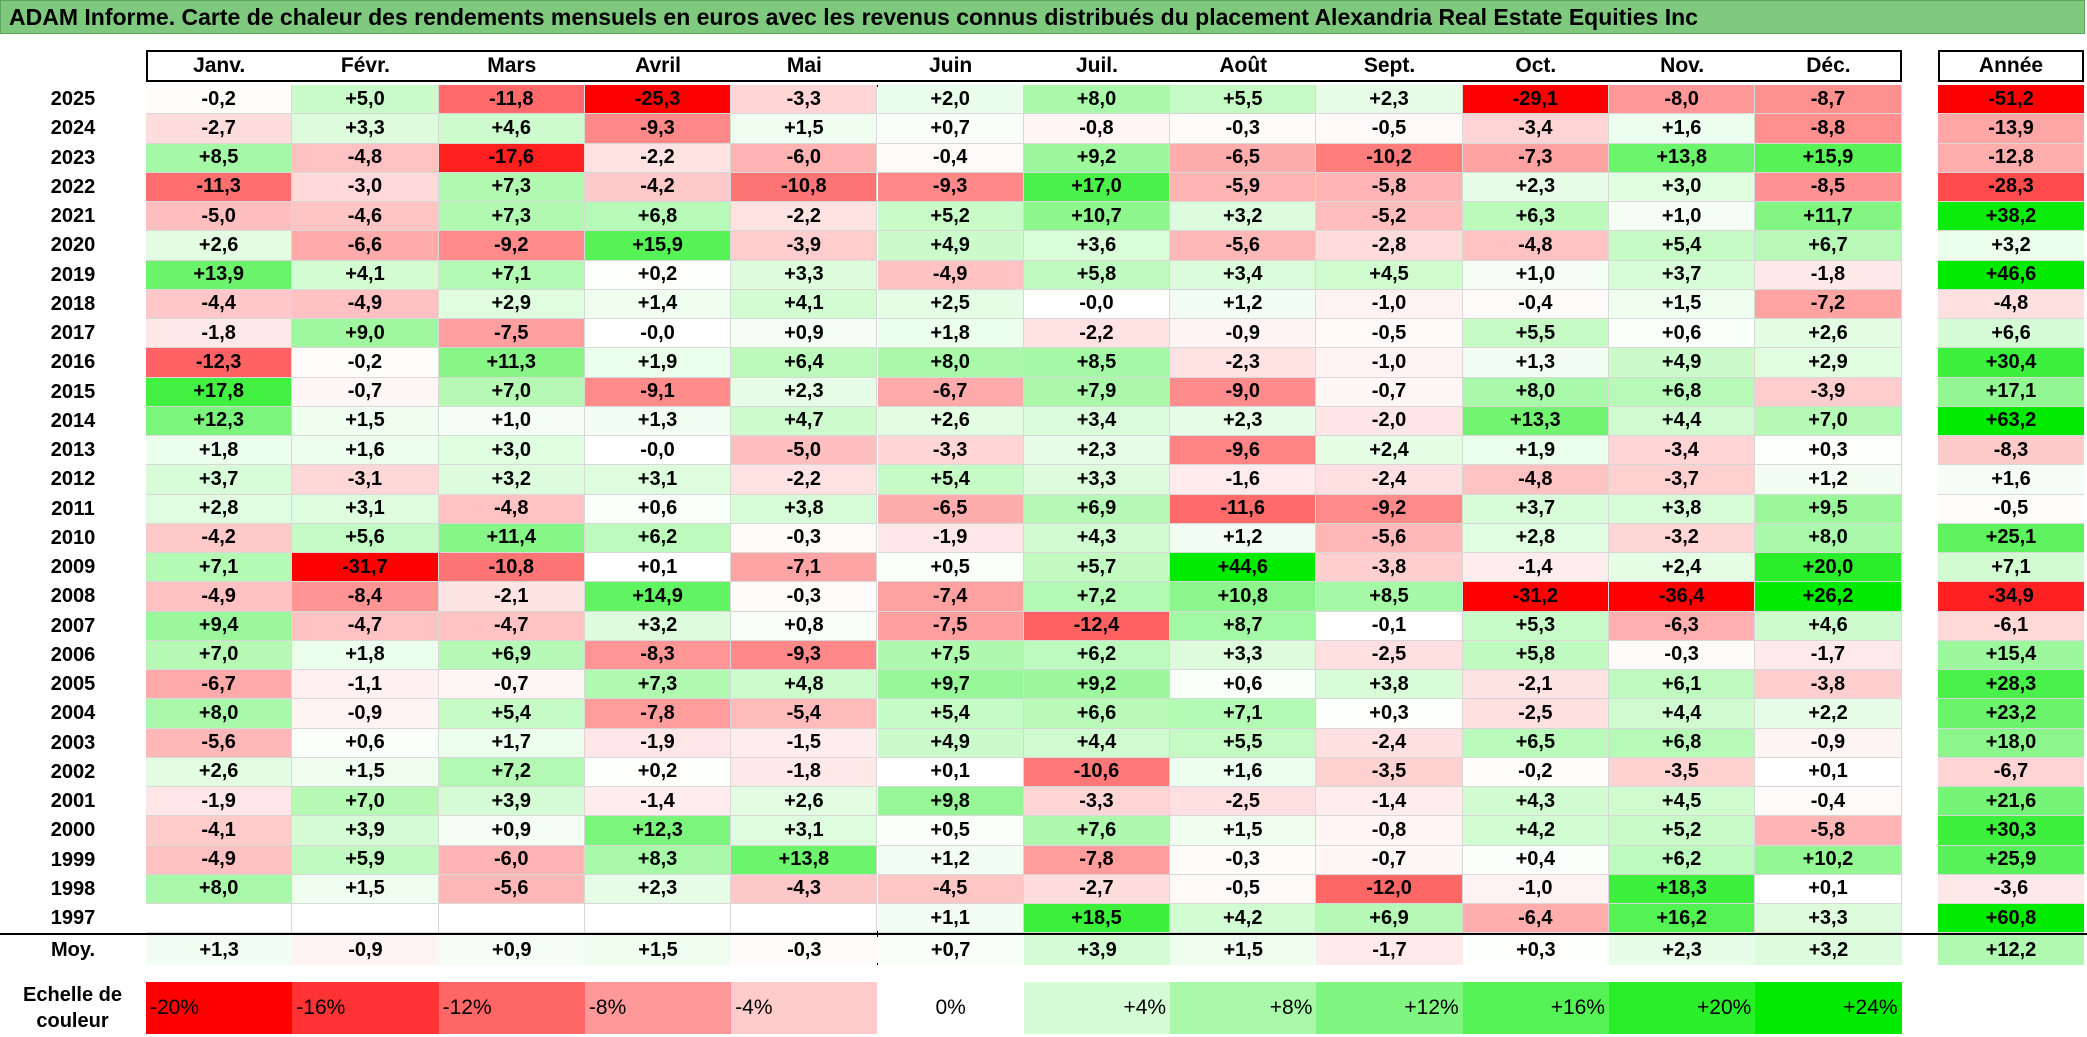 The image size is (2087, 1037). I want to click on month-return-cell: -3,5, so click(1389, 772).